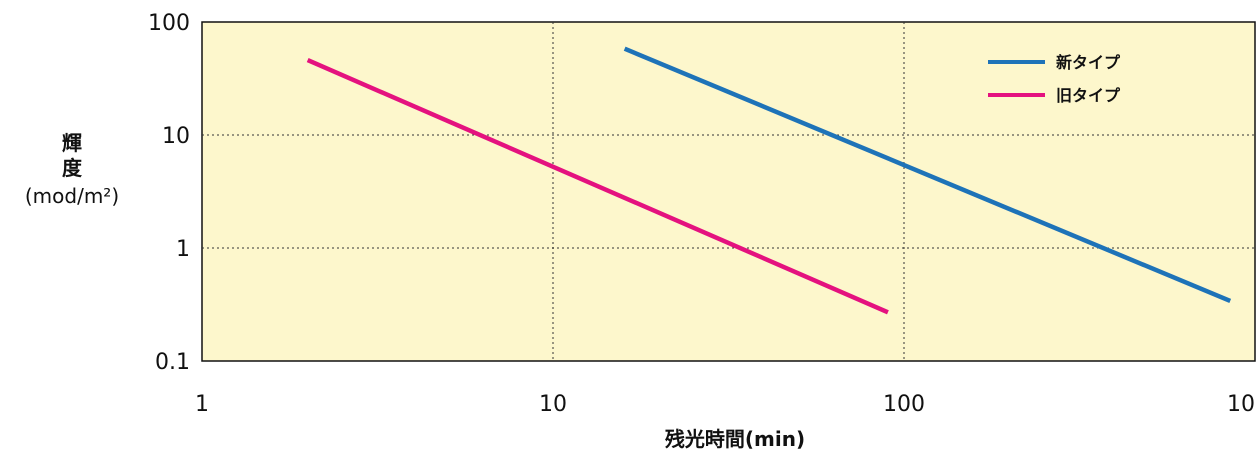 This screenshot has height=452, width=1256. I want to click on x-axis-title: 残光時間(min), so click(735, 439).